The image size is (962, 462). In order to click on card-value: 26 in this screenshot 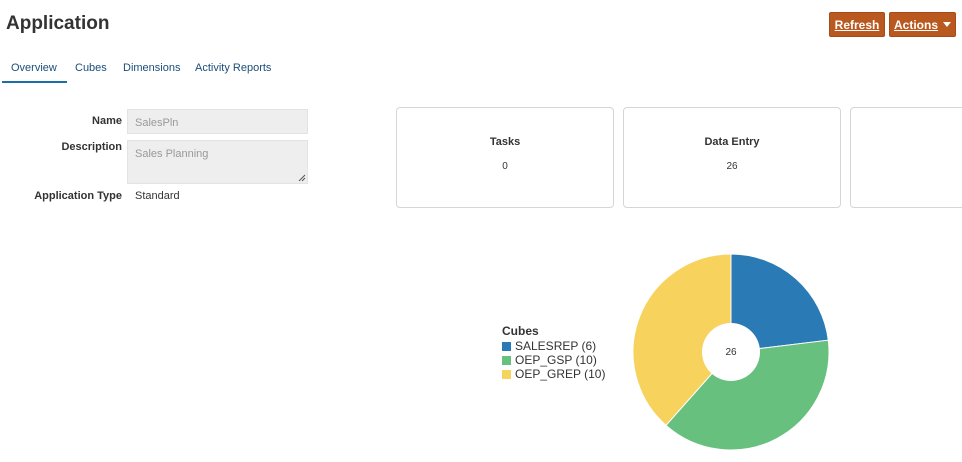, I will do `click(732, 166)`.